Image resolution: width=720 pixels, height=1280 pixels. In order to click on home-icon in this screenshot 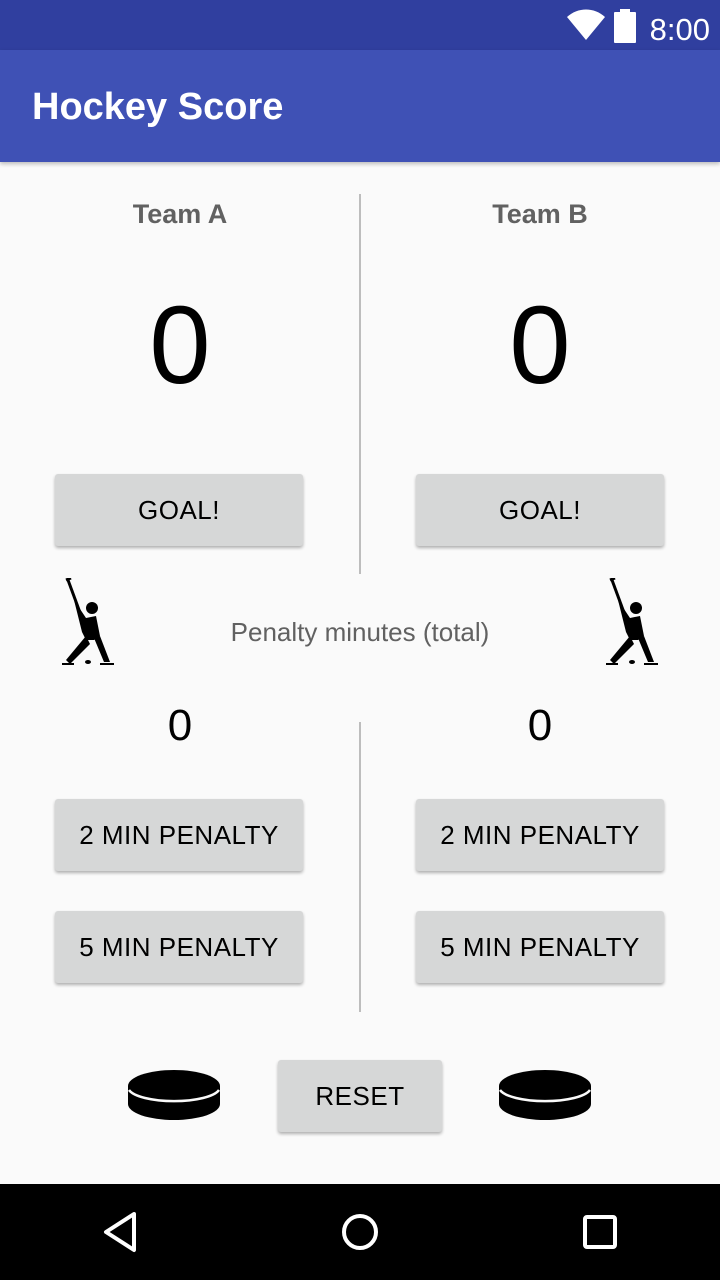, I will do `click(360, 1232)`.